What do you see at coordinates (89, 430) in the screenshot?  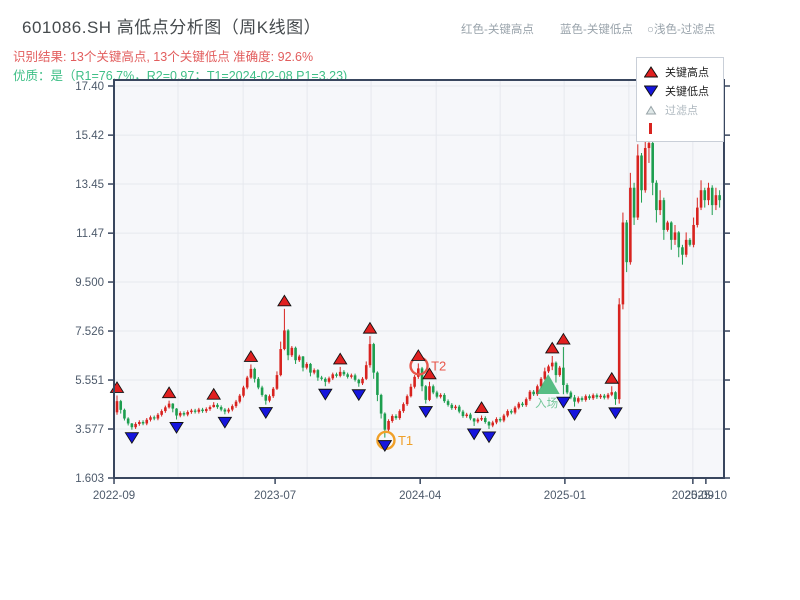 I see `y-tick-label: 3.577` at bounding box center [89, 430].